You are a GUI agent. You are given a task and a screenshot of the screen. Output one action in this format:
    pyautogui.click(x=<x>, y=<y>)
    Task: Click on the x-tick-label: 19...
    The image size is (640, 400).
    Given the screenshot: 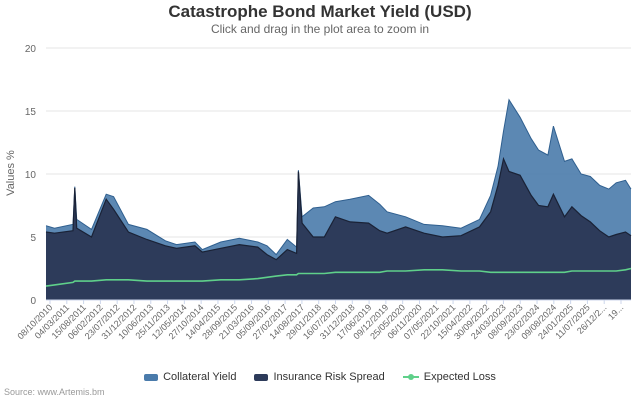 What is the action you would take?
    pyautogui.click(x=615, y=311)
    